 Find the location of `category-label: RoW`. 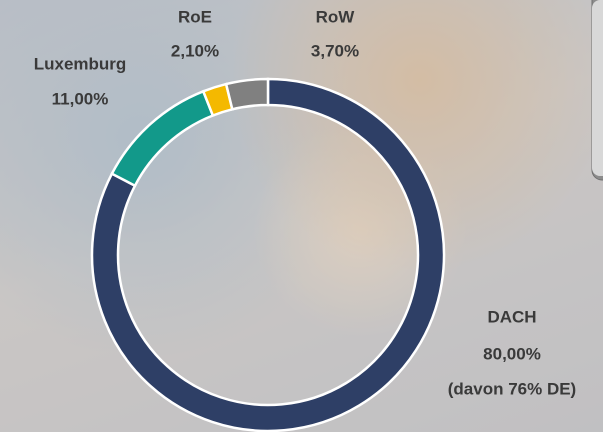

category-label: RoW is located at coordinates (336, 16).